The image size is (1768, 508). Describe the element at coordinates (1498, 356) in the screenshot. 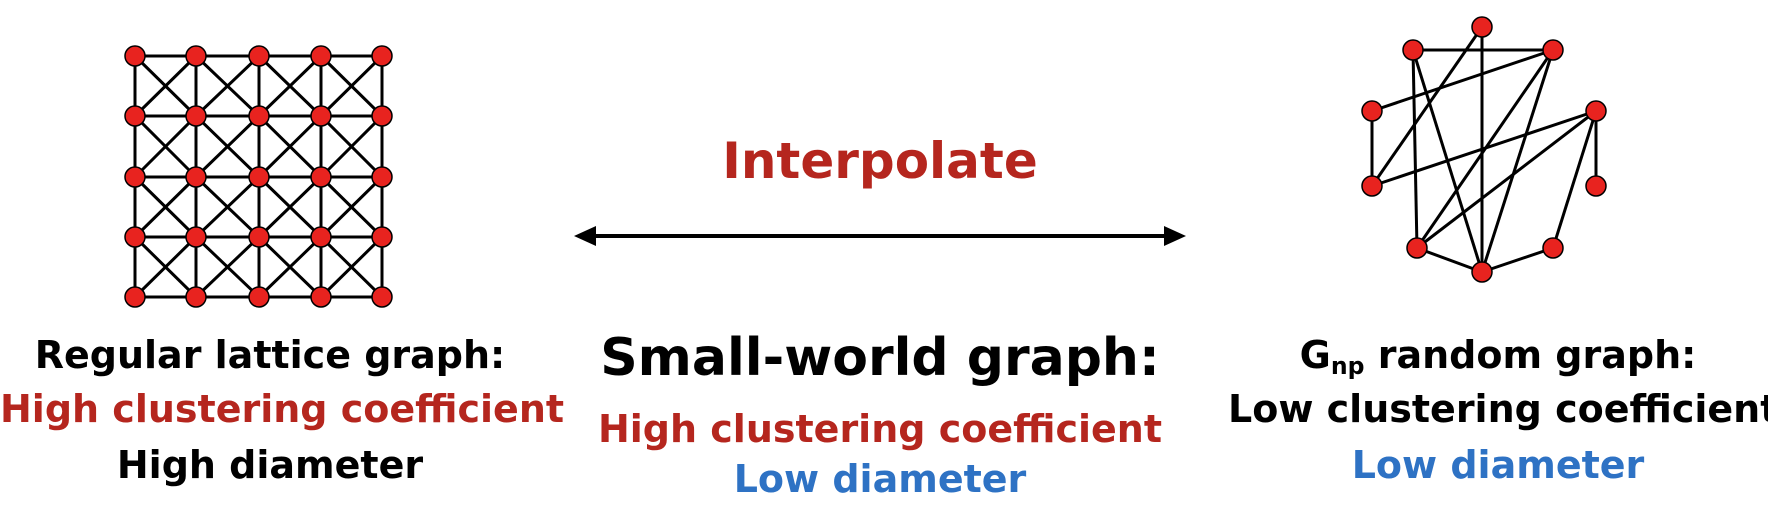

I see `random-graph-title: Gnp random graph:` at that location.